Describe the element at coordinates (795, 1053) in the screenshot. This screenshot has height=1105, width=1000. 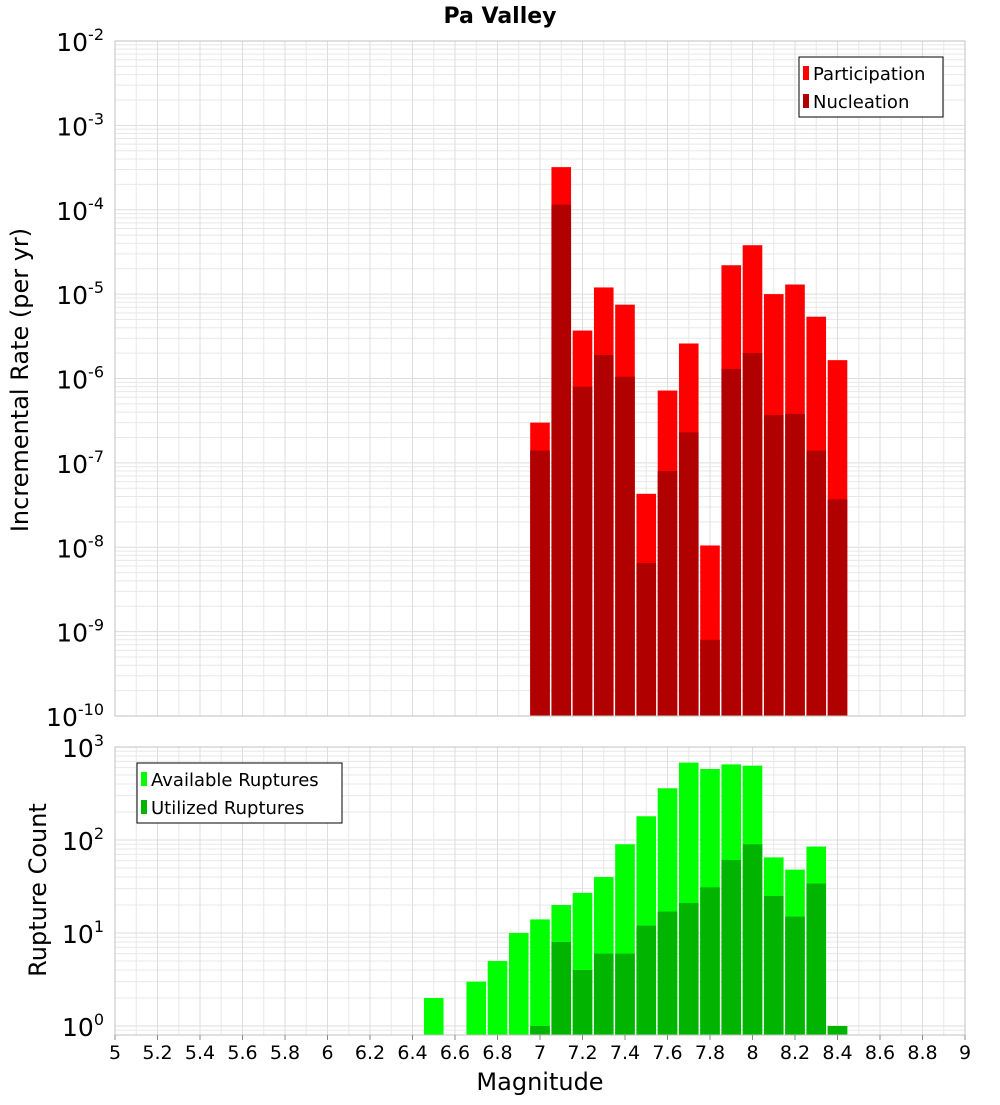
I see `x-tick-label: 8.2` at that location.